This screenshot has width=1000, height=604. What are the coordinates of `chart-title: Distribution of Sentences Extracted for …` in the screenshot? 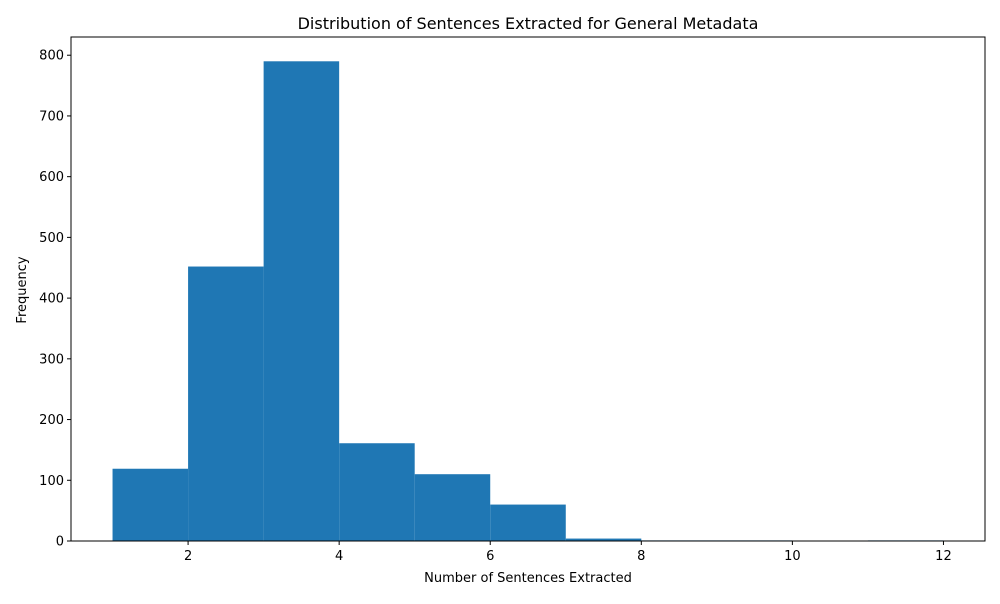 It's located at (528, 23).